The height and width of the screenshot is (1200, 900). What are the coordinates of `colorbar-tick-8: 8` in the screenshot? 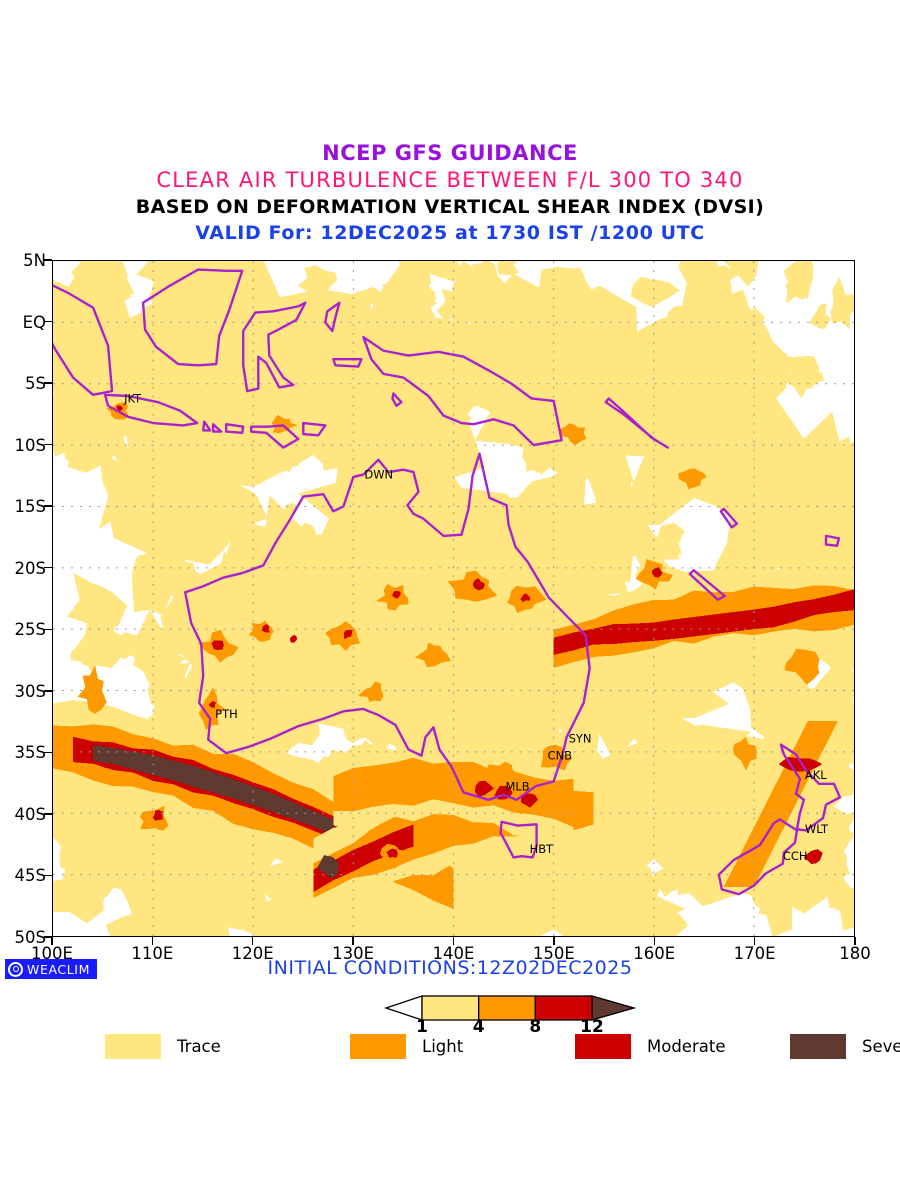 It's located at (535, 1027).